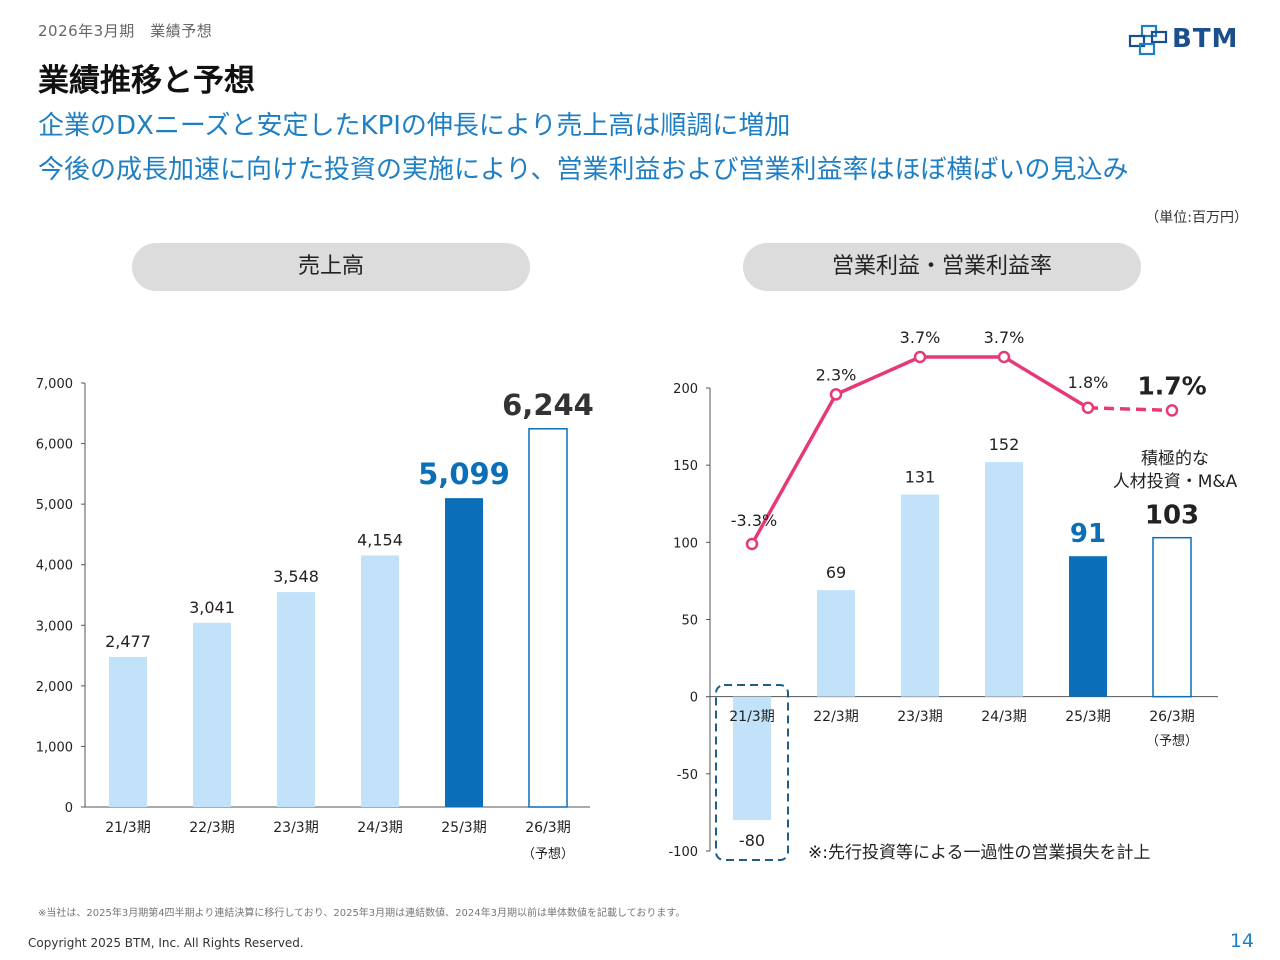 The height and width of the screenshot is (960, 1280). Describe the element at coordinates (683, 852) in the screenshot. I see `y-tick-label: -100` at that location.